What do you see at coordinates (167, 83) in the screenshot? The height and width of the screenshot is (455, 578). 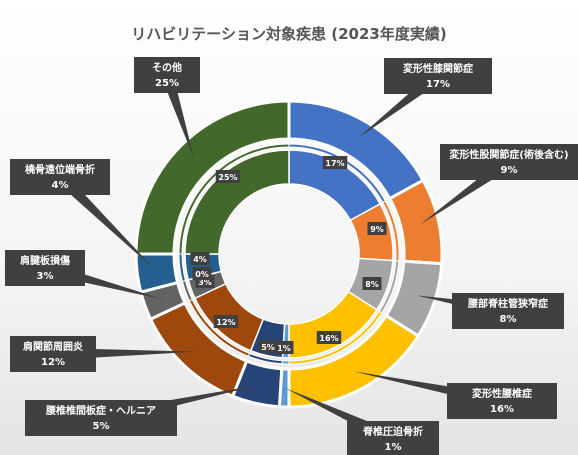 I see `value-label: 25%` at bounding box center [167, 83].